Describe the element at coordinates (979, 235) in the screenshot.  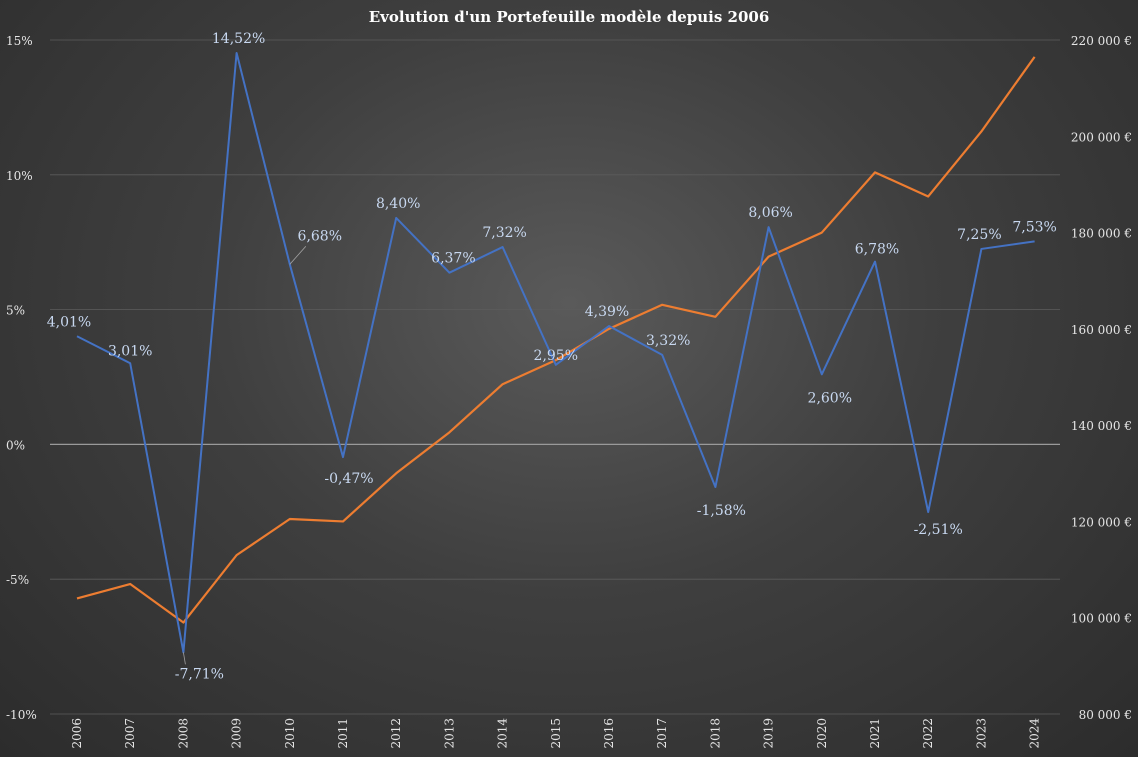
I see `data-label: 7,25%` at that location.